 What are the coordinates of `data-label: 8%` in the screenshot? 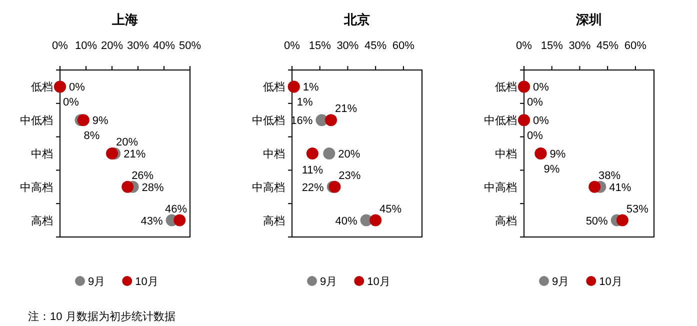 It's located at (92, 136).